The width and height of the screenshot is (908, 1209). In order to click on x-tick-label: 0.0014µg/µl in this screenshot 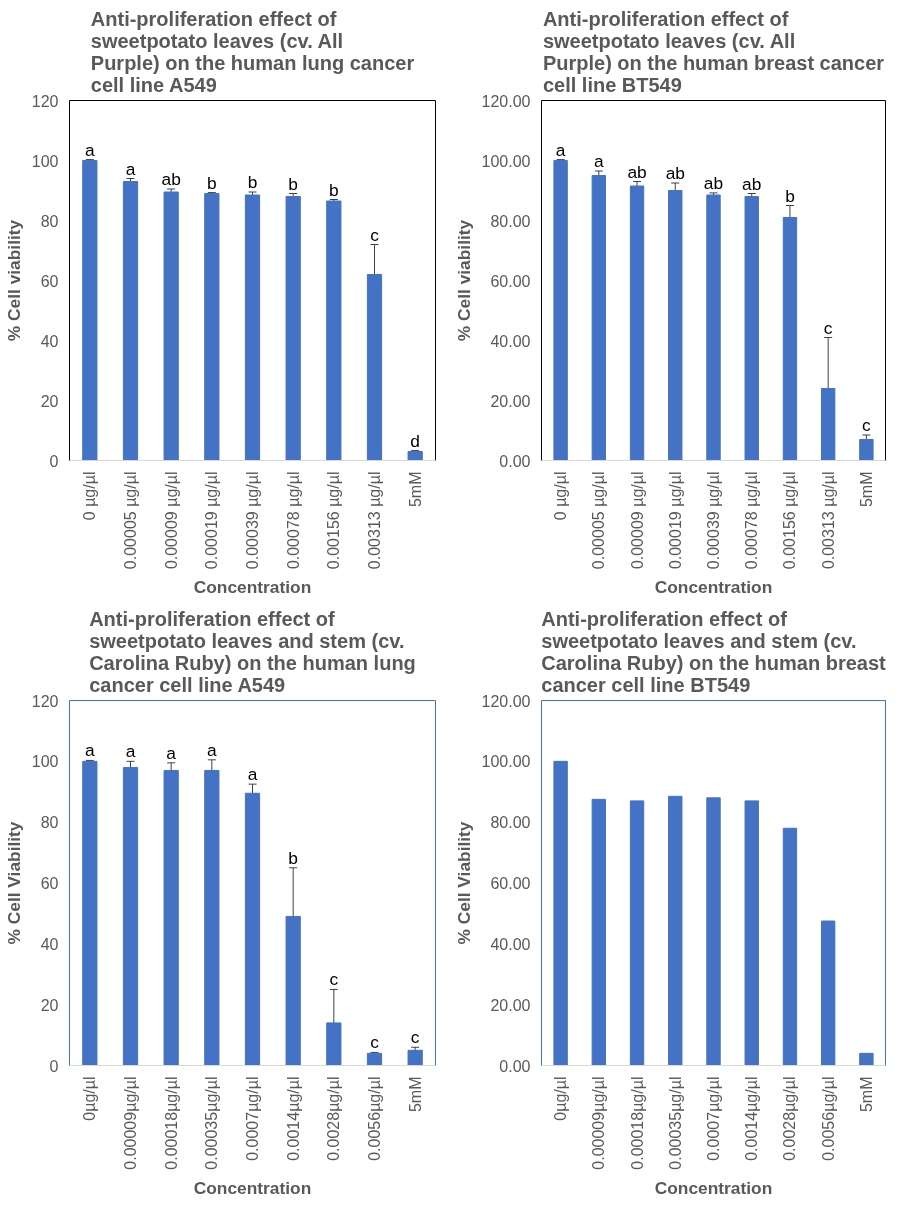, I will do `click(752, 1118)`.